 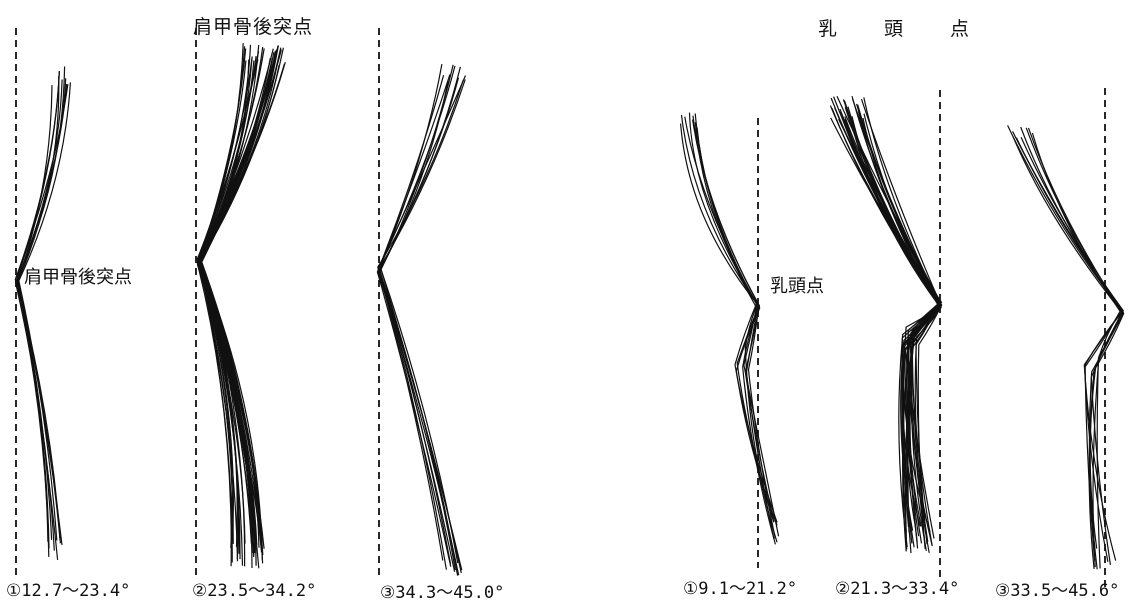 What do you see at coordinates (1057, 591) in the screenshot?
I see `right-panel-3-caption: ③33.5～45.6°` at bounding box center [1057, 591].